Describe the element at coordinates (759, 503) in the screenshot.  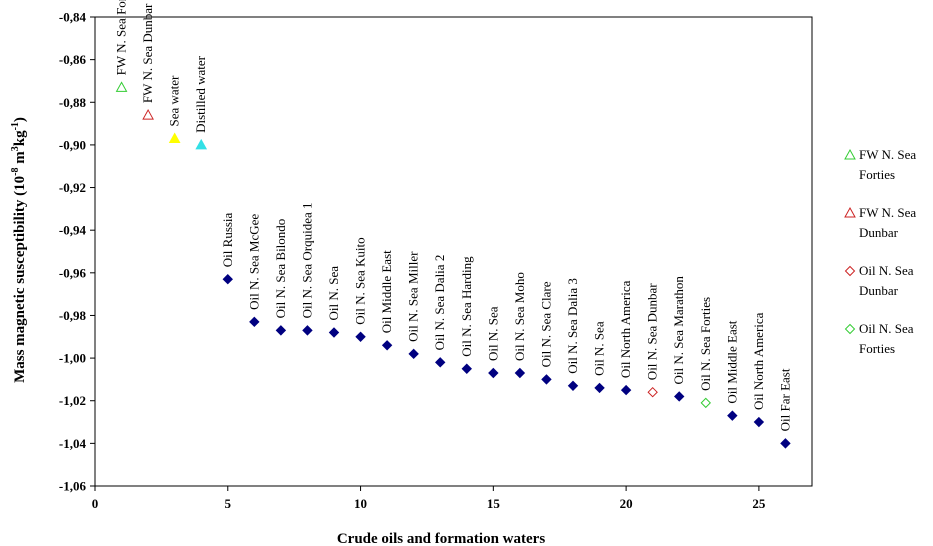
I see `x-tick-label: 25` at that location.